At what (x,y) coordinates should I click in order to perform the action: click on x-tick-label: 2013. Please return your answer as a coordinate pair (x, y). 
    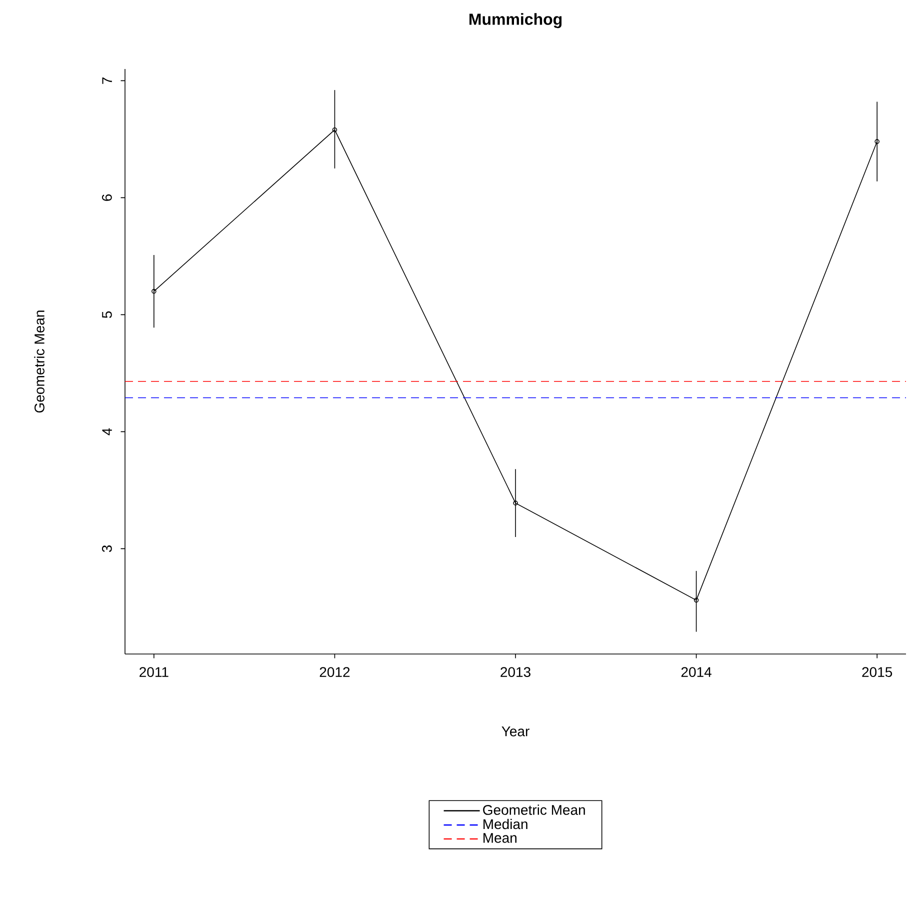
    Looking at the image, I should click on (515, 672).